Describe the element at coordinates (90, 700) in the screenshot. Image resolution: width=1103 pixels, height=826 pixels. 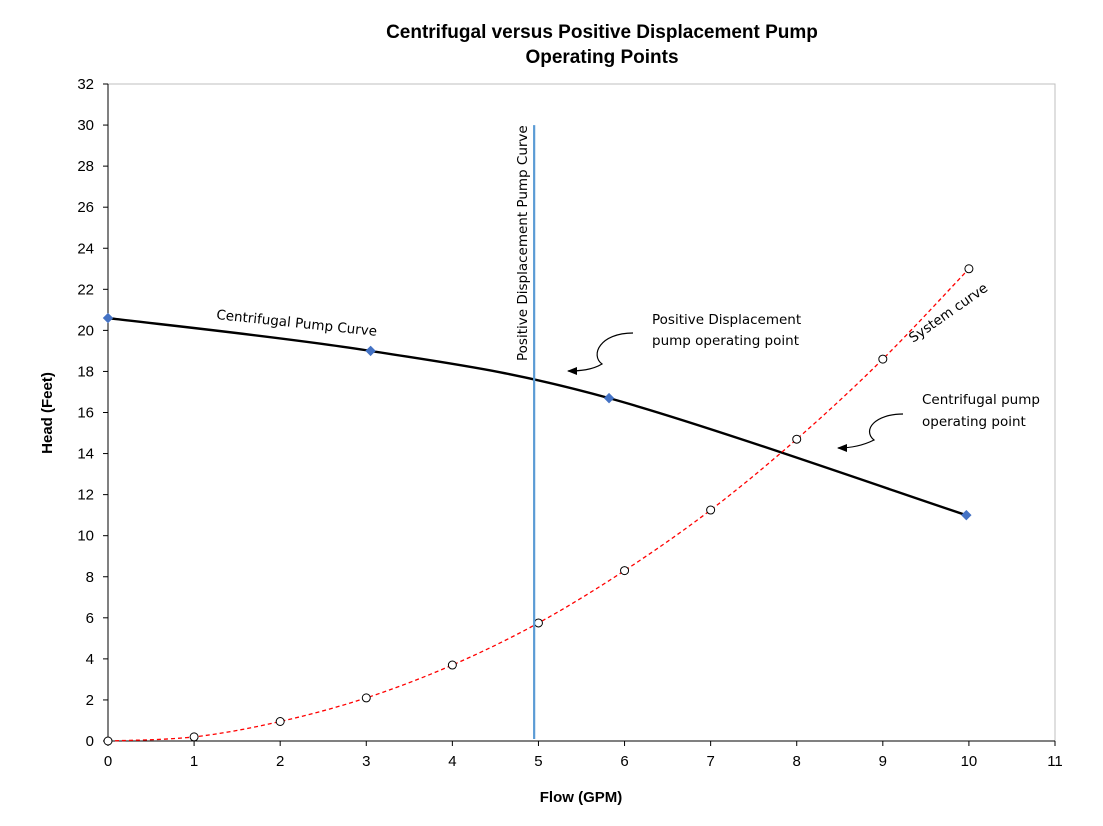
I see `y-tick-label: 2` at that location.